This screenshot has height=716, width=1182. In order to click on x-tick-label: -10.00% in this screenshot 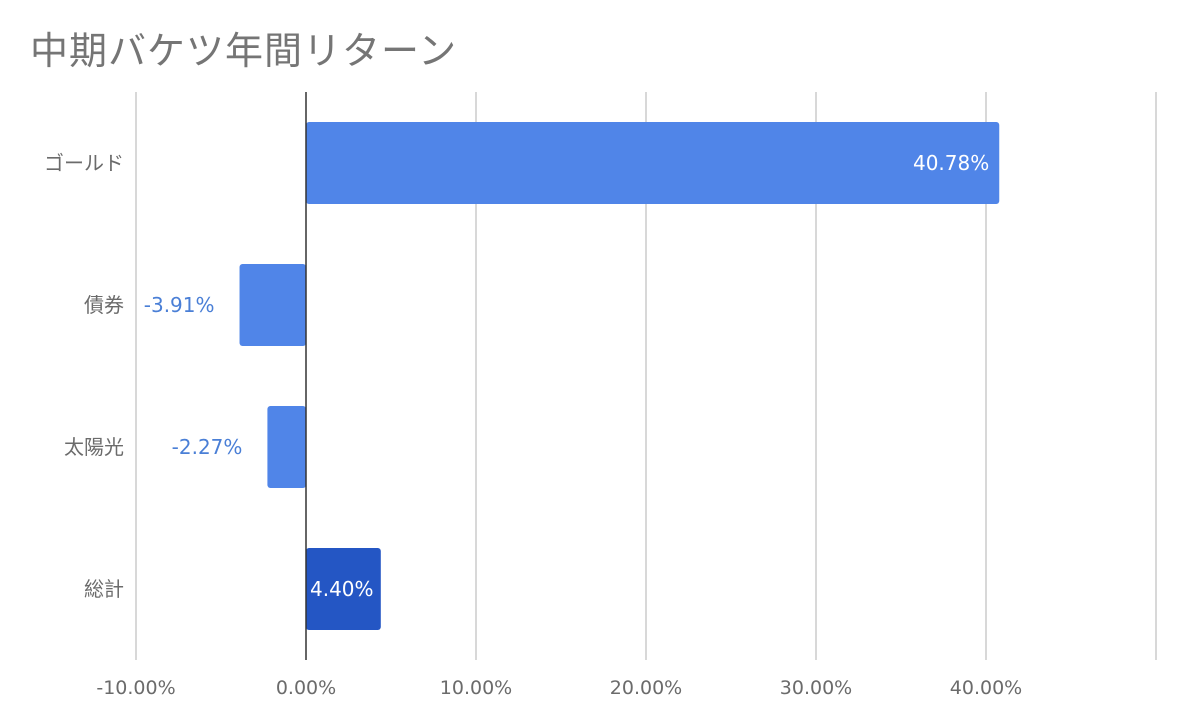, I will do `click(135, 688)`.